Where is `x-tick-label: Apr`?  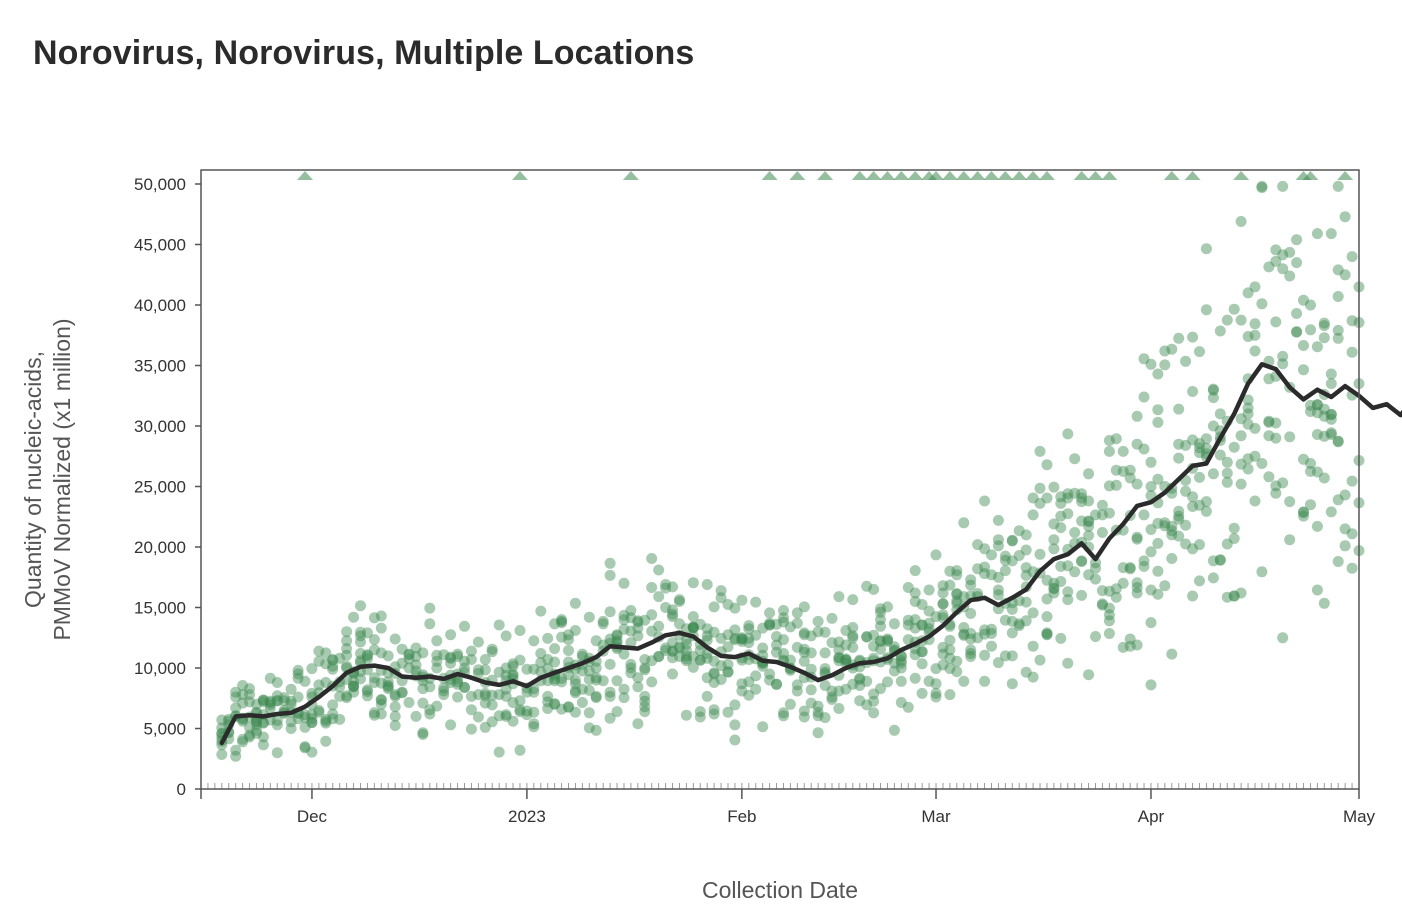
x-tick-label: Apr is located at coordinates (1151, 816).